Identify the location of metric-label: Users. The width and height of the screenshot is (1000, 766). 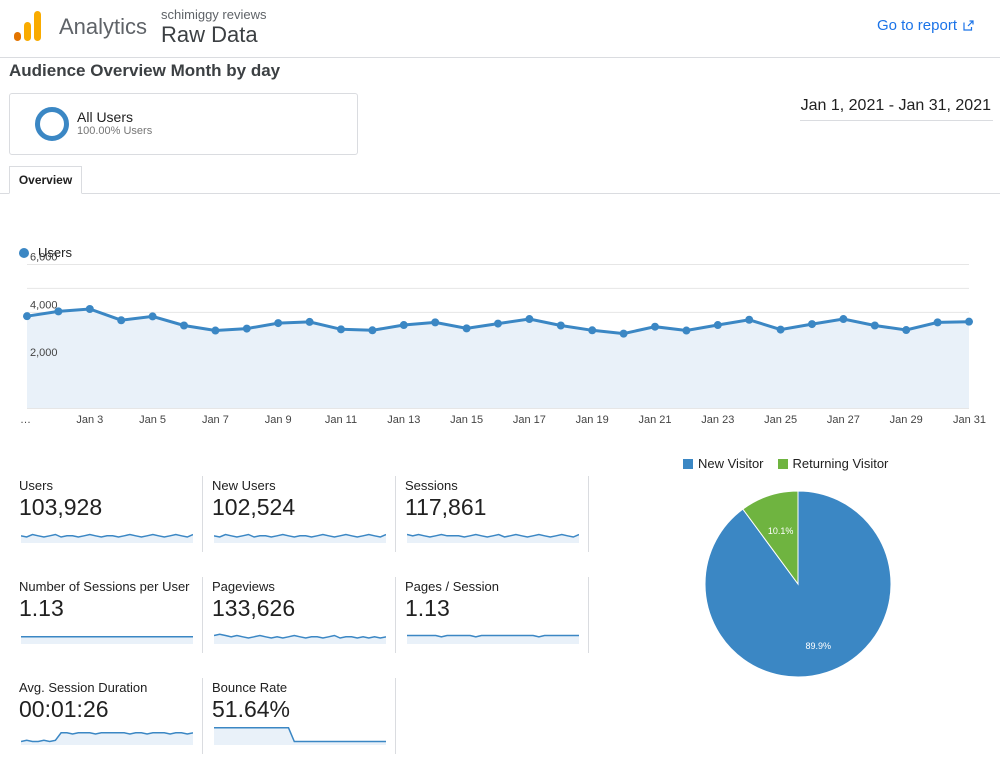
(36, 485).